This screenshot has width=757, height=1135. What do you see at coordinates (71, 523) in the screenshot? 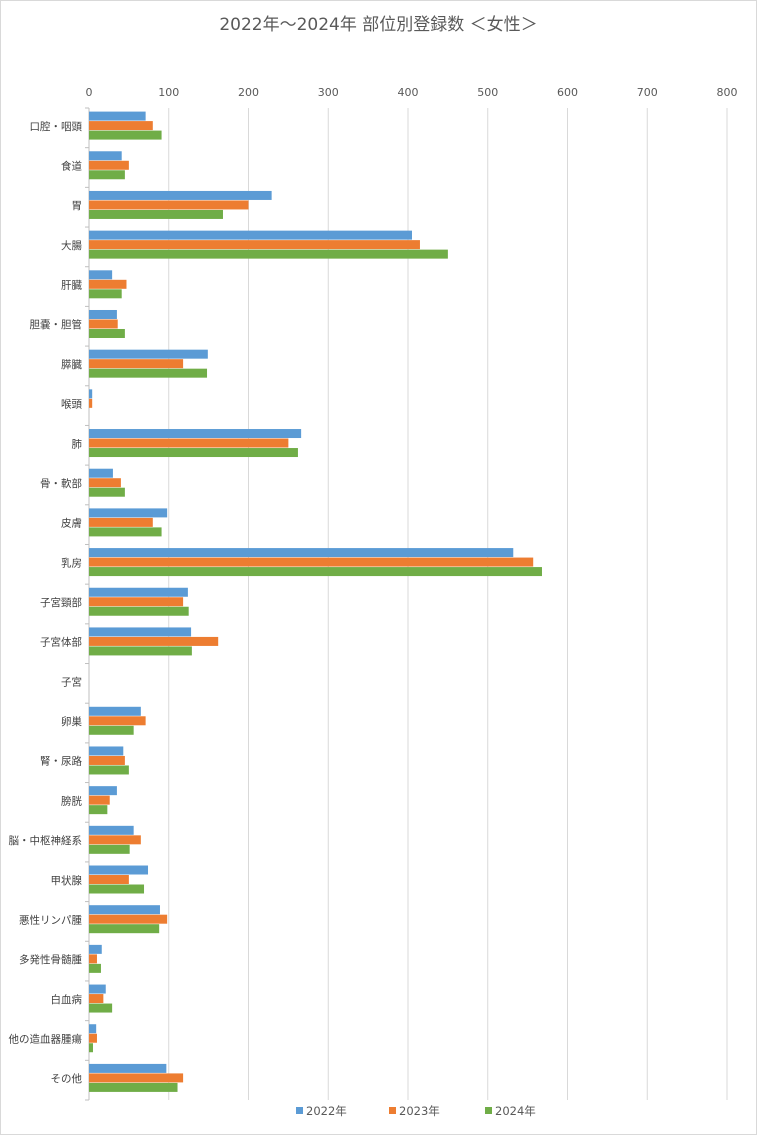
I see `category-label: 皮膚` at bounding box center [71, 523].